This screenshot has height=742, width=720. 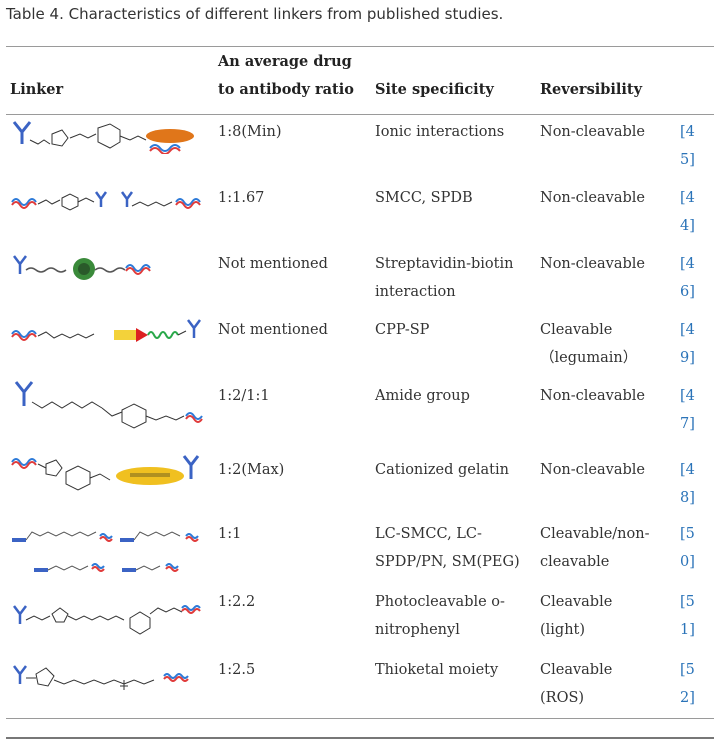 I want to click on reference-link: [51], so click(x=687, y=616).